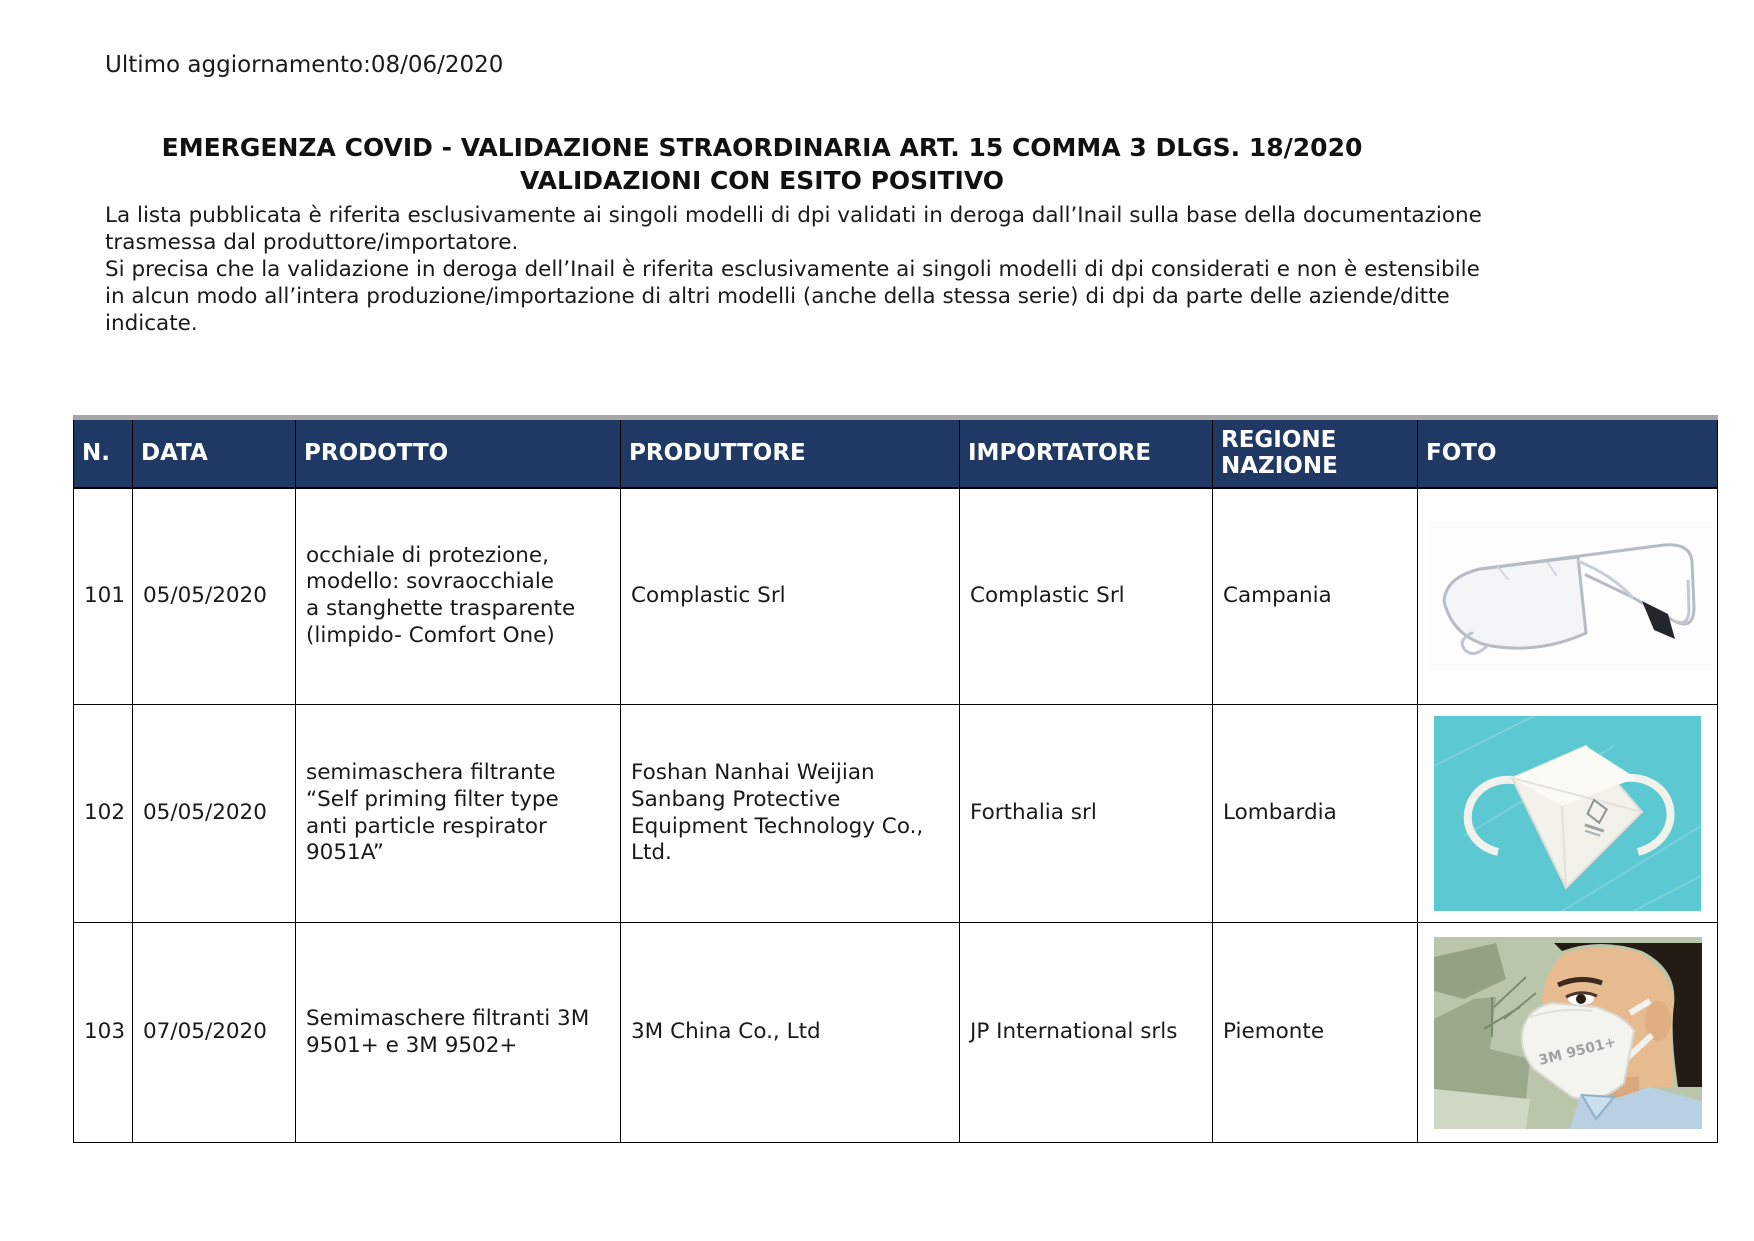 This screenshot has height=1241, width=1754. What do you see at coordinates (103, 596) in the screenshot?
I see `cell-n-101: 101` at bounding box center [103, 596].